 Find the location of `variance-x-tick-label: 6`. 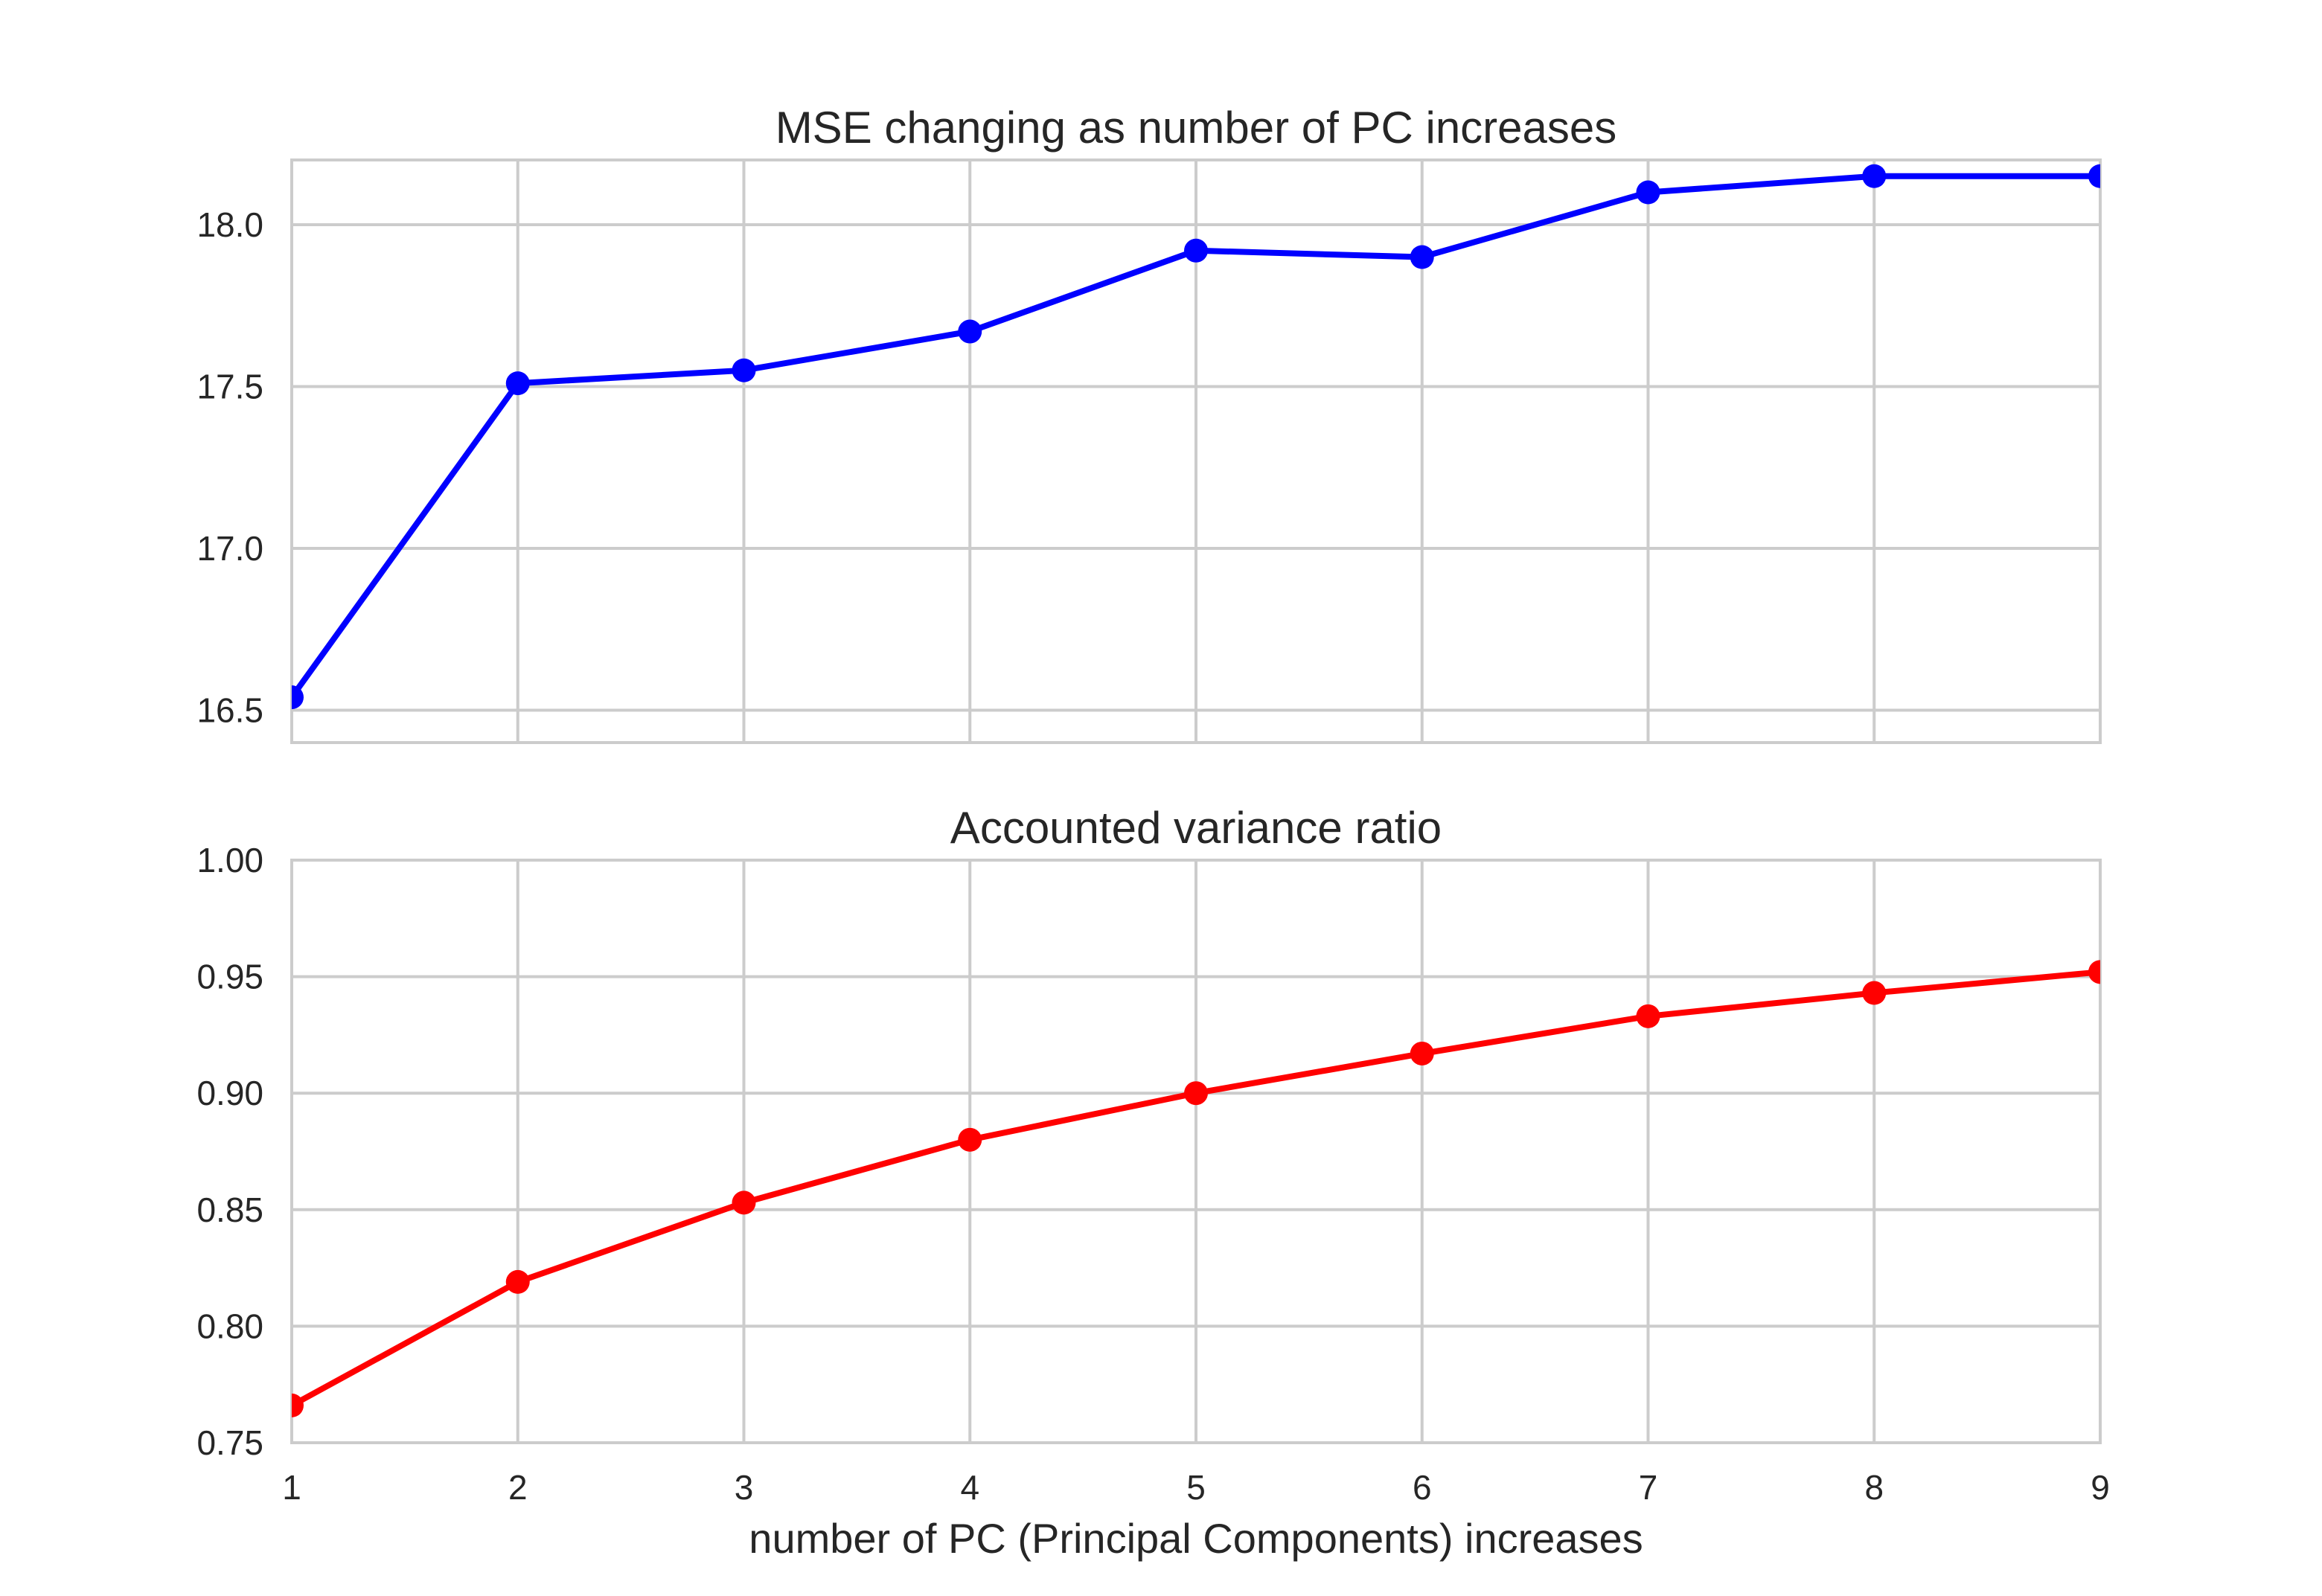

variance-x-tick-label: 6 is located at coordinates (1422, 1487).